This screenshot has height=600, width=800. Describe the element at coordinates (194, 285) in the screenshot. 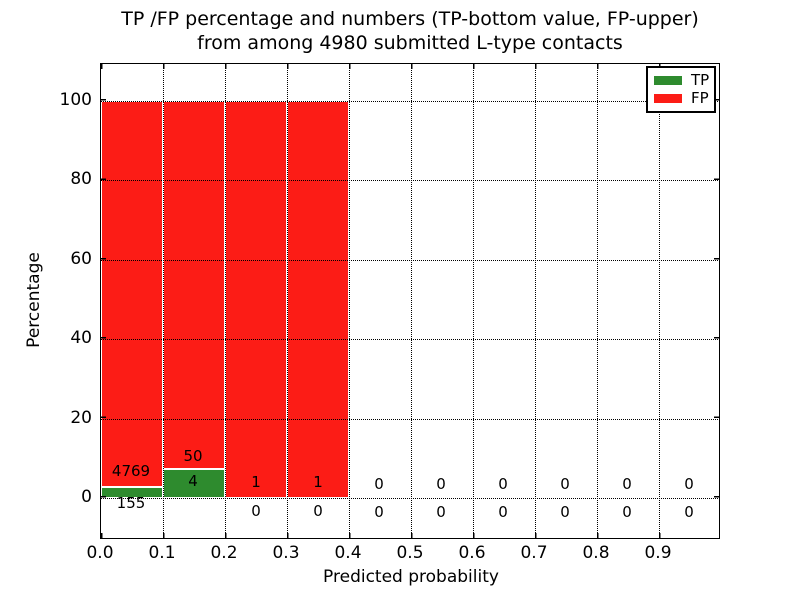

I see `fp-bar-bin-0.1` at that location.